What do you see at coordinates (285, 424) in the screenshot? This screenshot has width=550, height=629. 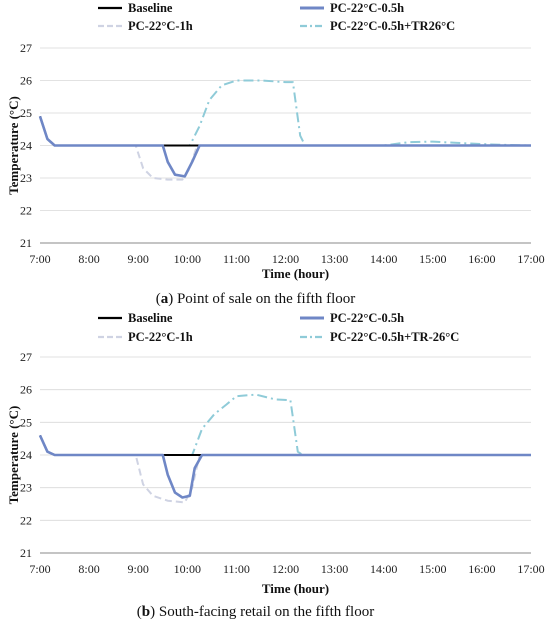 I see `series-line-pc-22-c-0-5h-tr-26-c` at bounding box center [285, 424].